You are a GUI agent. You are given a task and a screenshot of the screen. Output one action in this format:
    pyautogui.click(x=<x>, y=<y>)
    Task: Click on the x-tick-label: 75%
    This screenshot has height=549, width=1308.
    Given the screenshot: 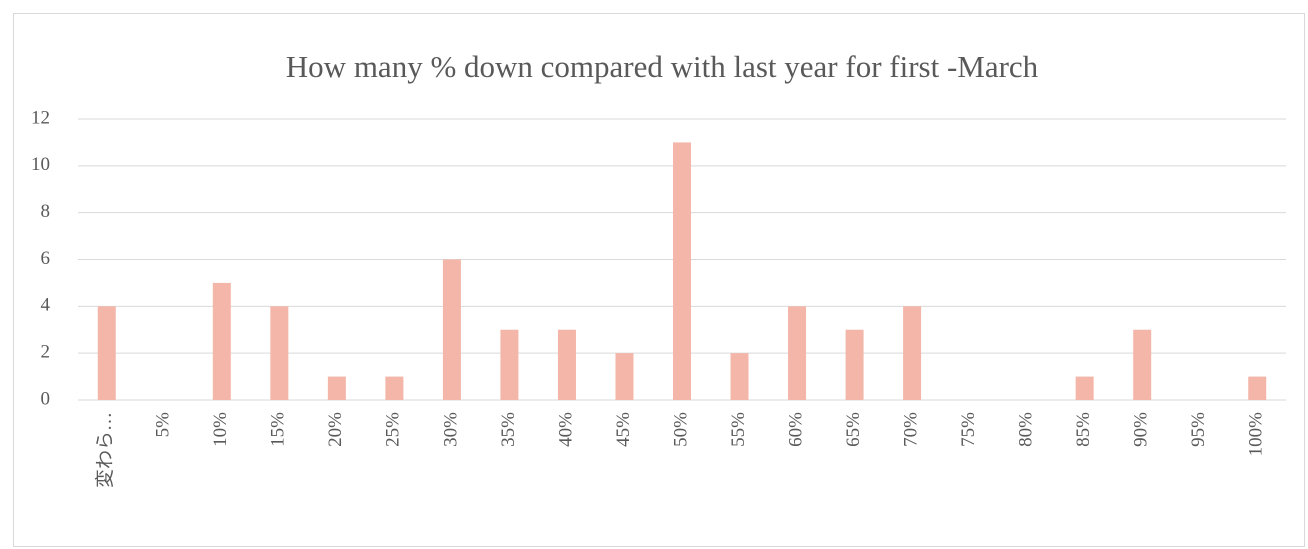 What is the action you would take?
    pyautogui.click(x=968, y=429)
    